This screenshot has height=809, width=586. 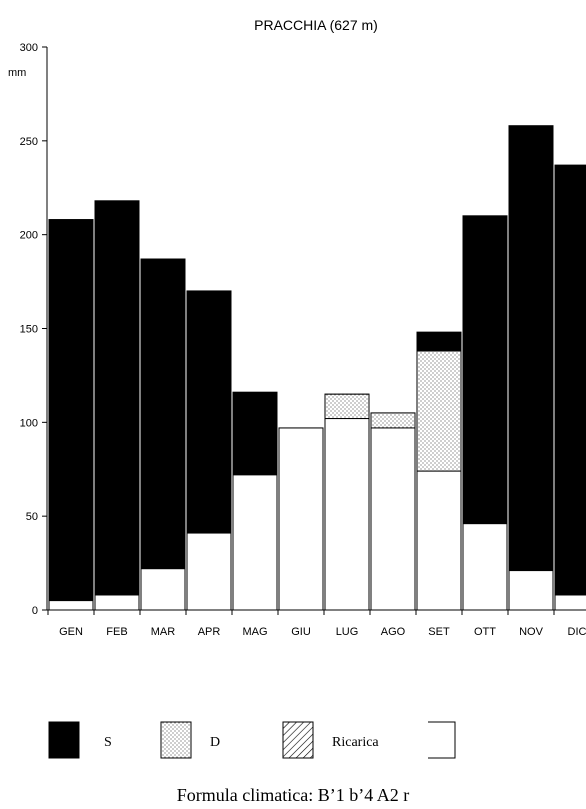 I want to click on x-tick-label: GEN, so click(x=71, y=632).